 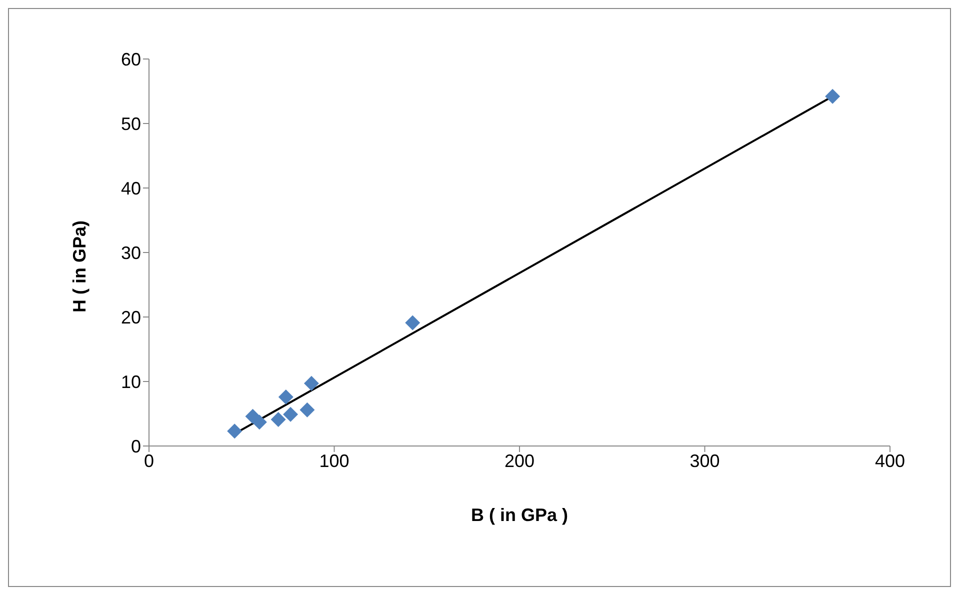 I want to click on y-tick-label: 50, so click(x=130, y=124).